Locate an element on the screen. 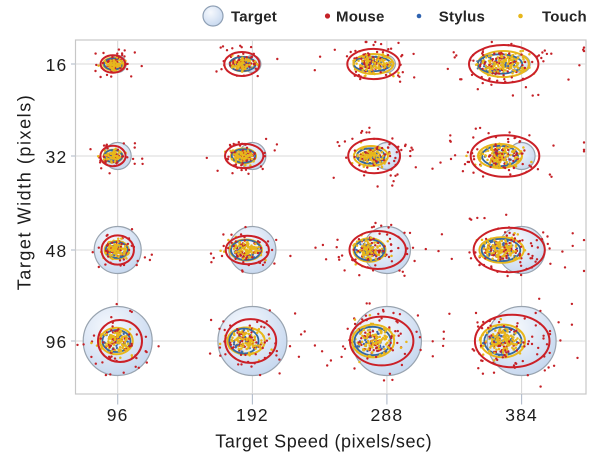  svg-text: Stylus is located at coordinates (462, 17).